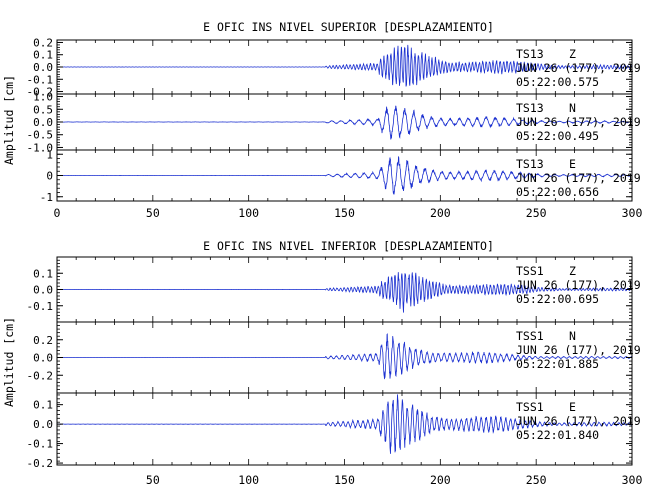  What do you see at coordinates (557, 364) in the screenshot?
I see `time-label: 05:22:01.885` at bounding box center [557, 364].